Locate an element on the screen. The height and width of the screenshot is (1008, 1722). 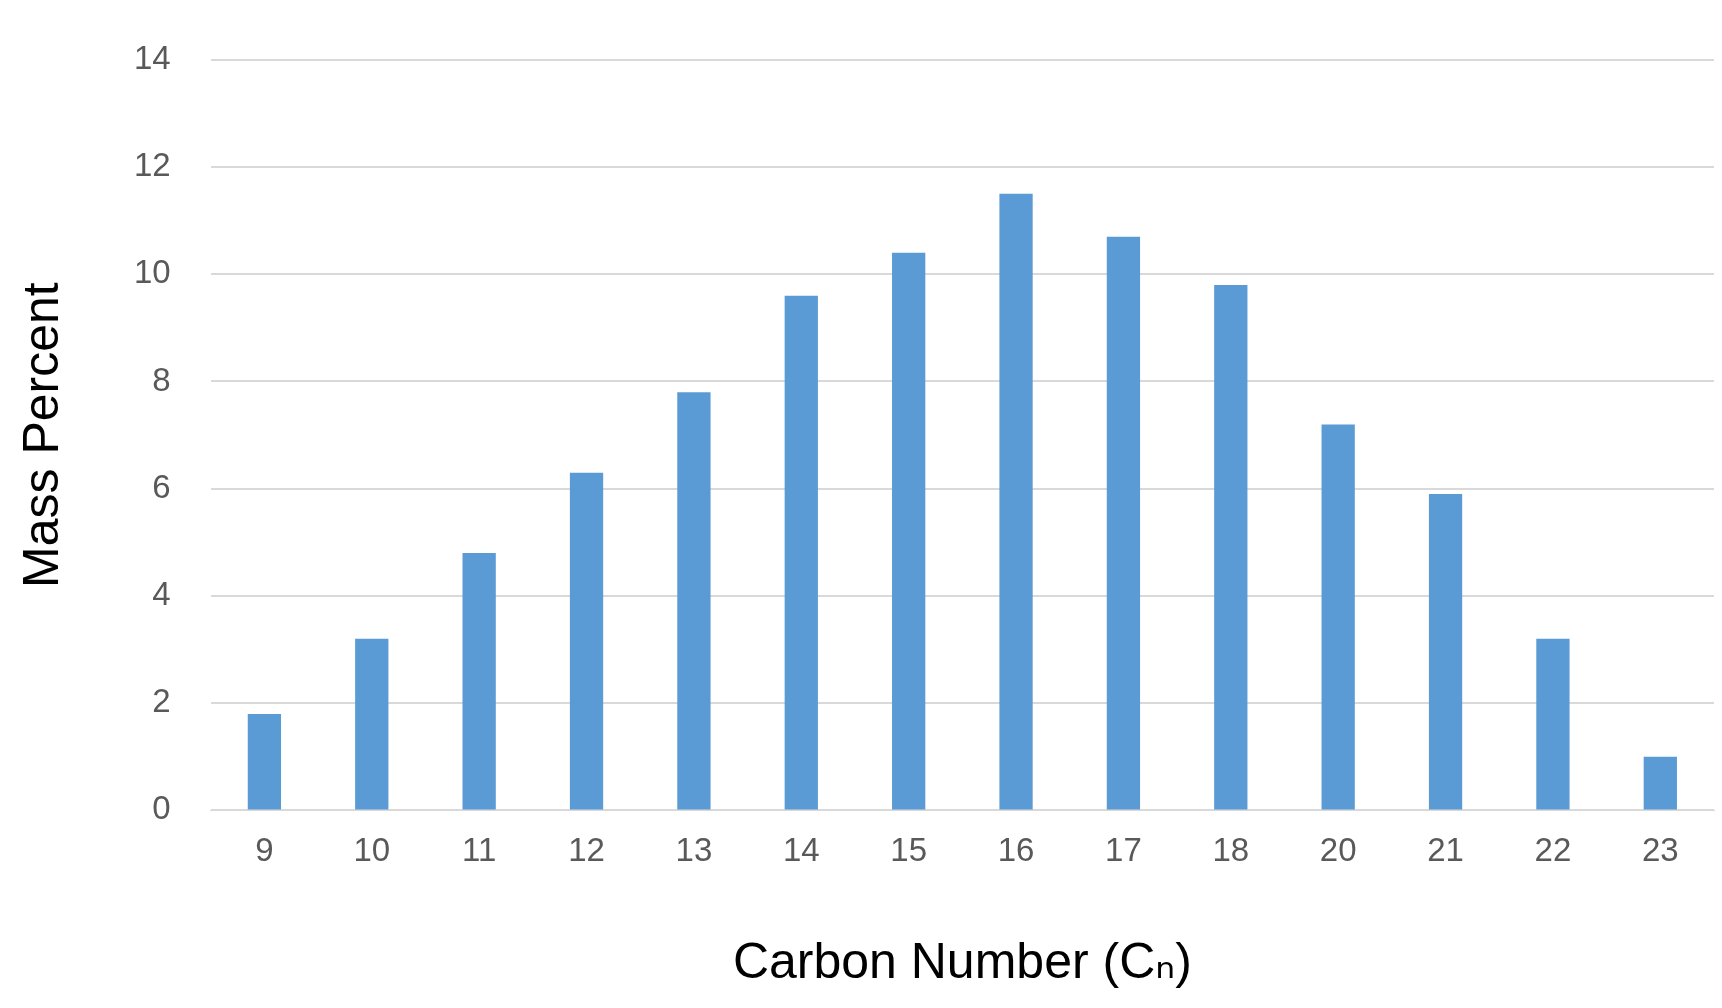
x-tick-label: 22 is located at coordinates (1553, 850).